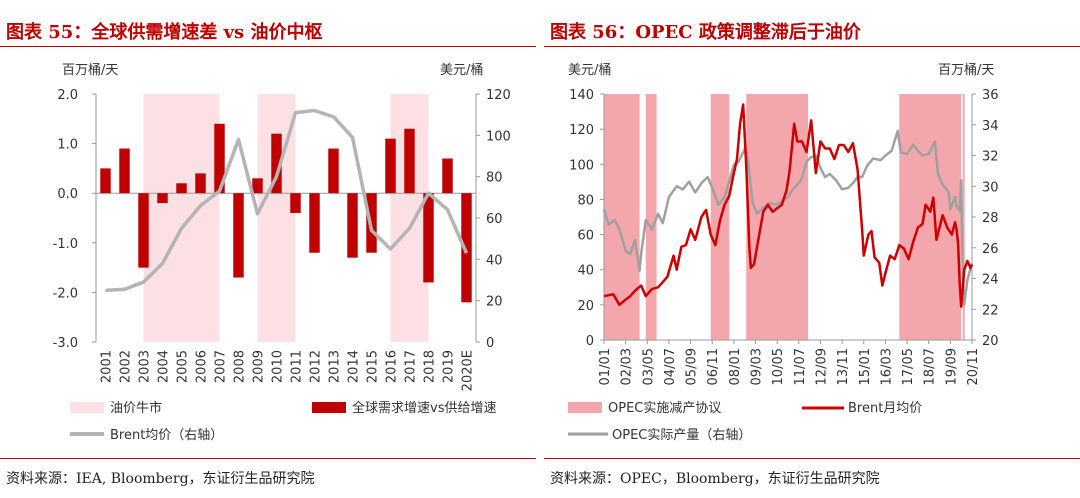  Describe the element at coordinates (461, 70) in the screenshot. I see `right-axis-unit: 美元/桶` at that location.